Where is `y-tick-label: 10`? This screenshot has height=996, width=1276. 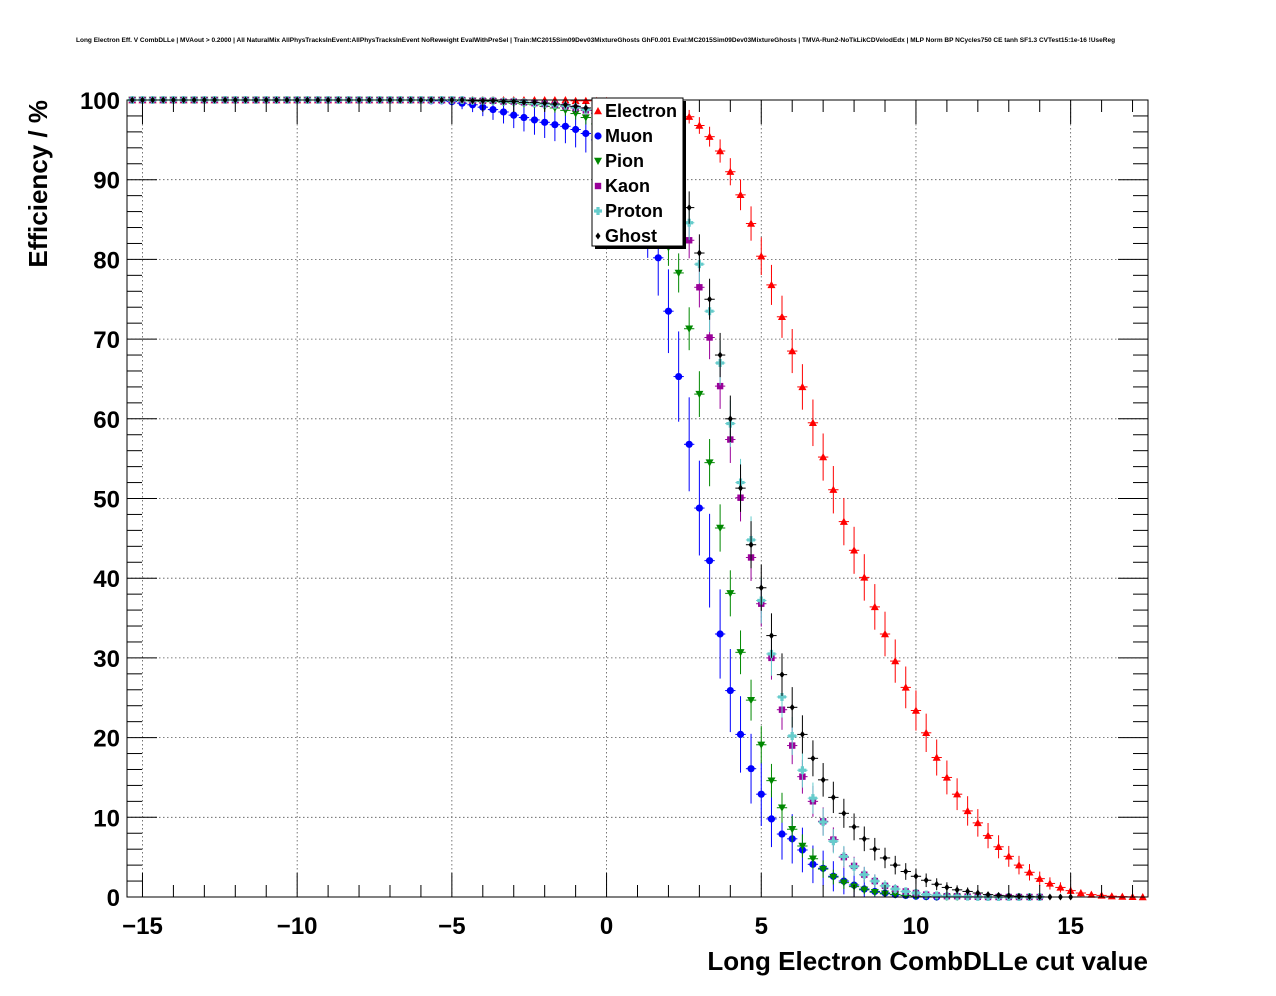
y-tick-label: 10 is located at coordinates (106, 818).